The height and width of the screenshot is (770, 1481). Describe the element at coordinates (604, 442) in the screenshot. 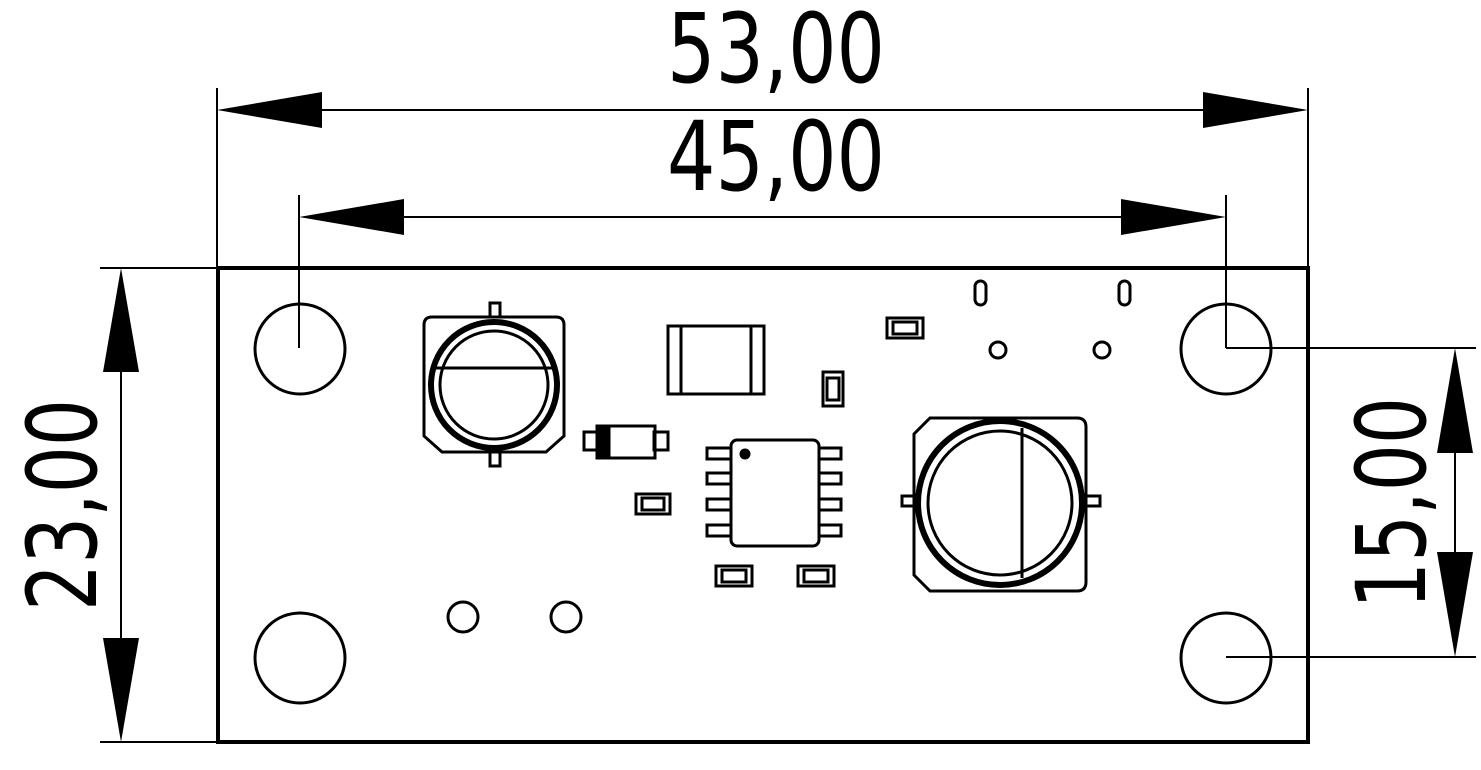

I see `diode-cathode-band` at that location.